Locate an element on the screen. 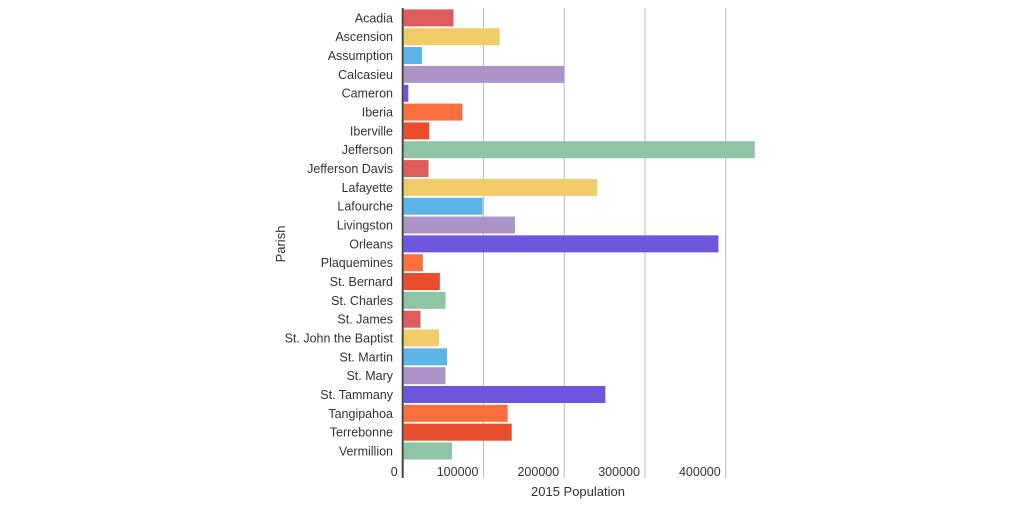 The height and width of the screenshot is (517, 1024). category-label: St. James is located at coordinates (365, 320).